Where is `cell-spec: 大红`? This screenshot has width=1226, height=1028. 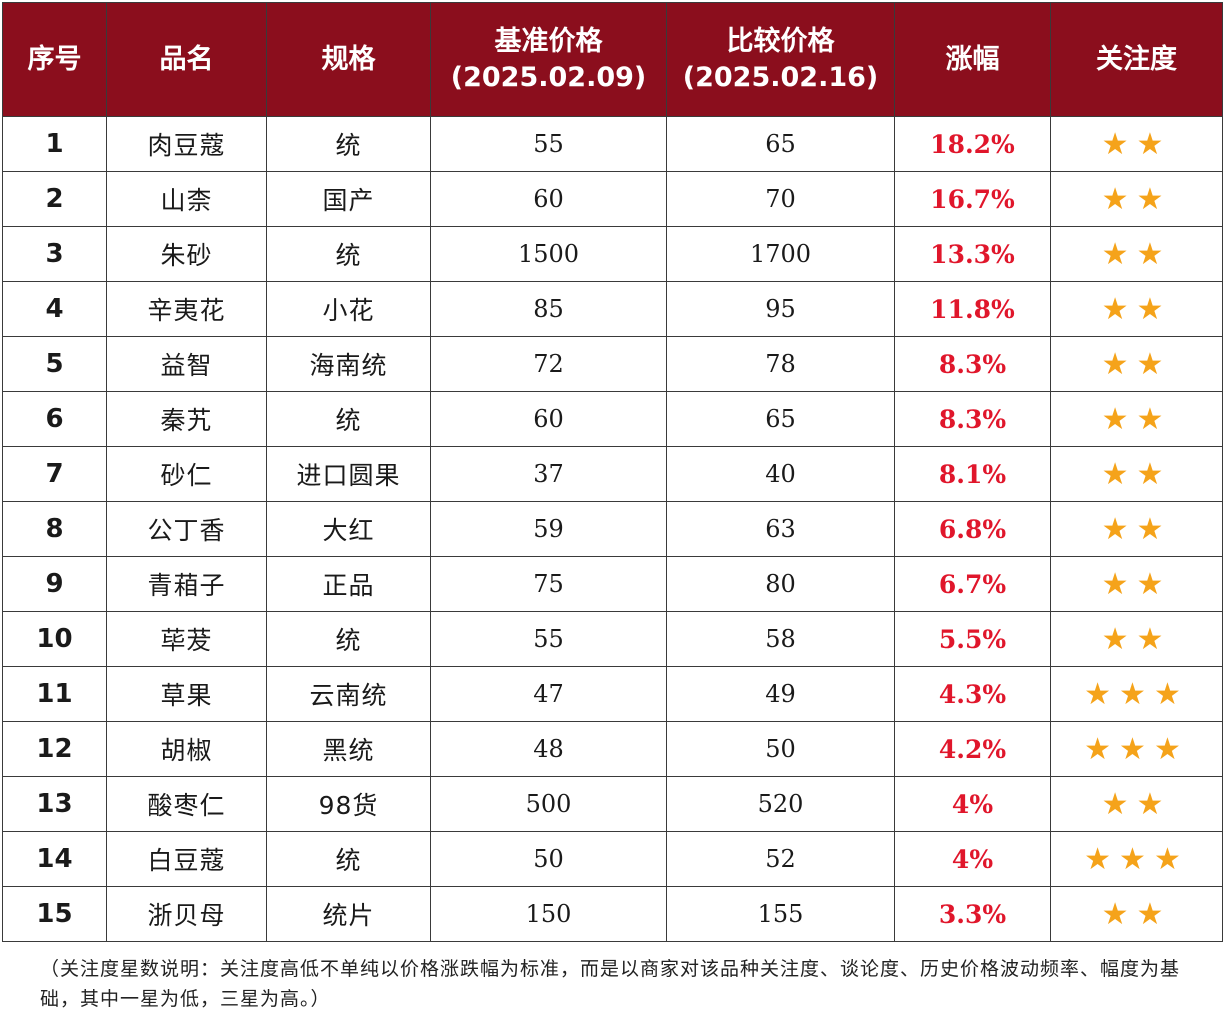 cell-spec: 大红 is located at coordinates (348, 529).